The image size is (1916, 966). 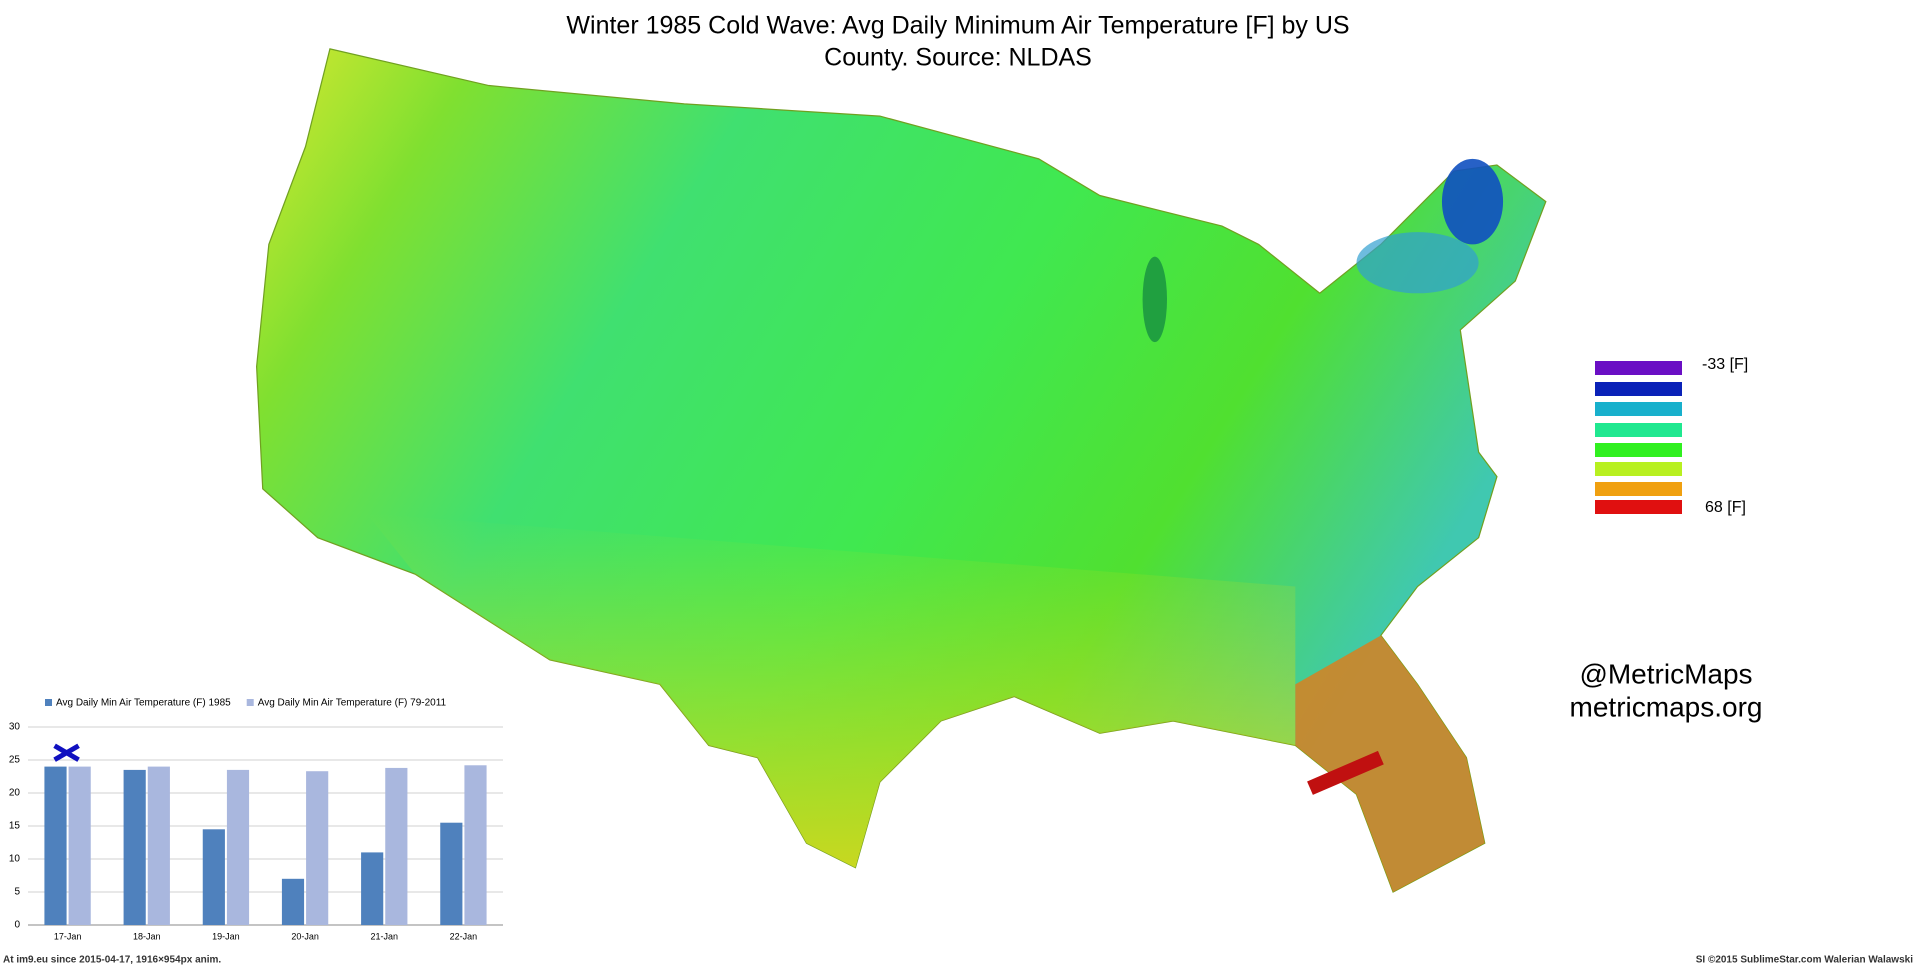 I want to click on credit: @MetricMaps, so click(x=1665, y=673).